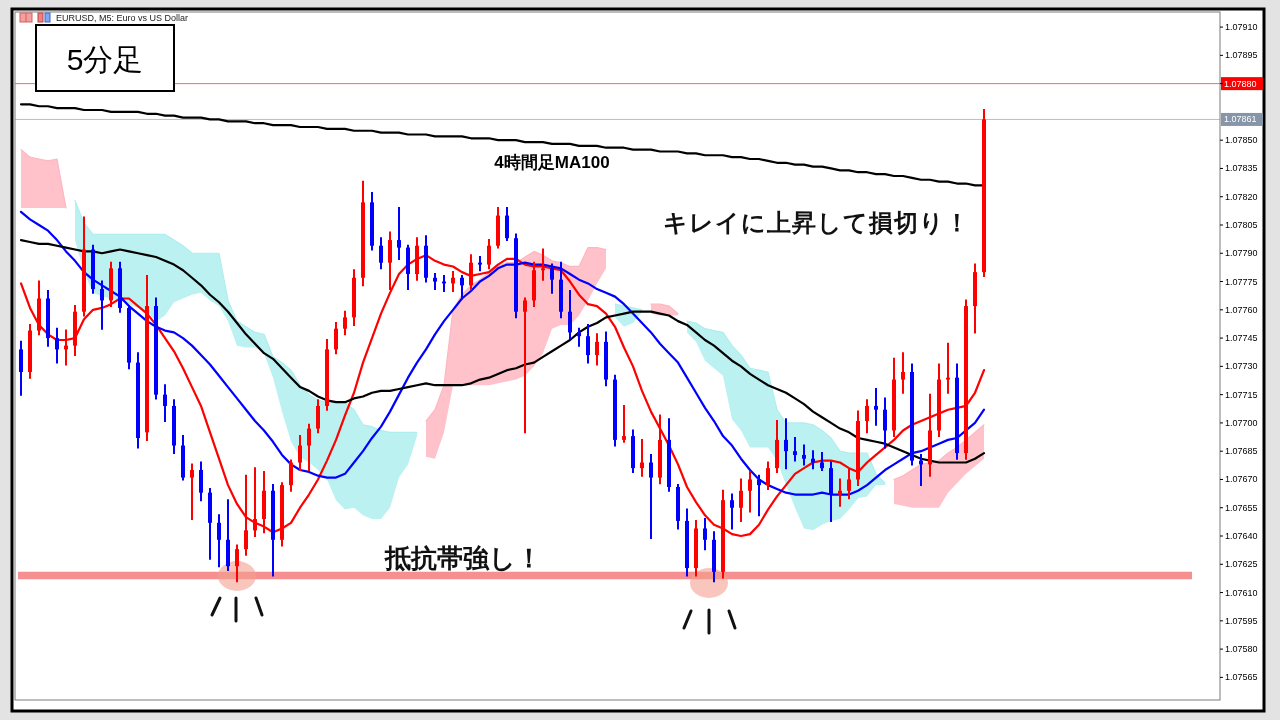 The image size is (1280, 720). Describe the element at coordinates (1240, 83) in the screenshot. I see `ref-line-label: 1.07880` at that location.